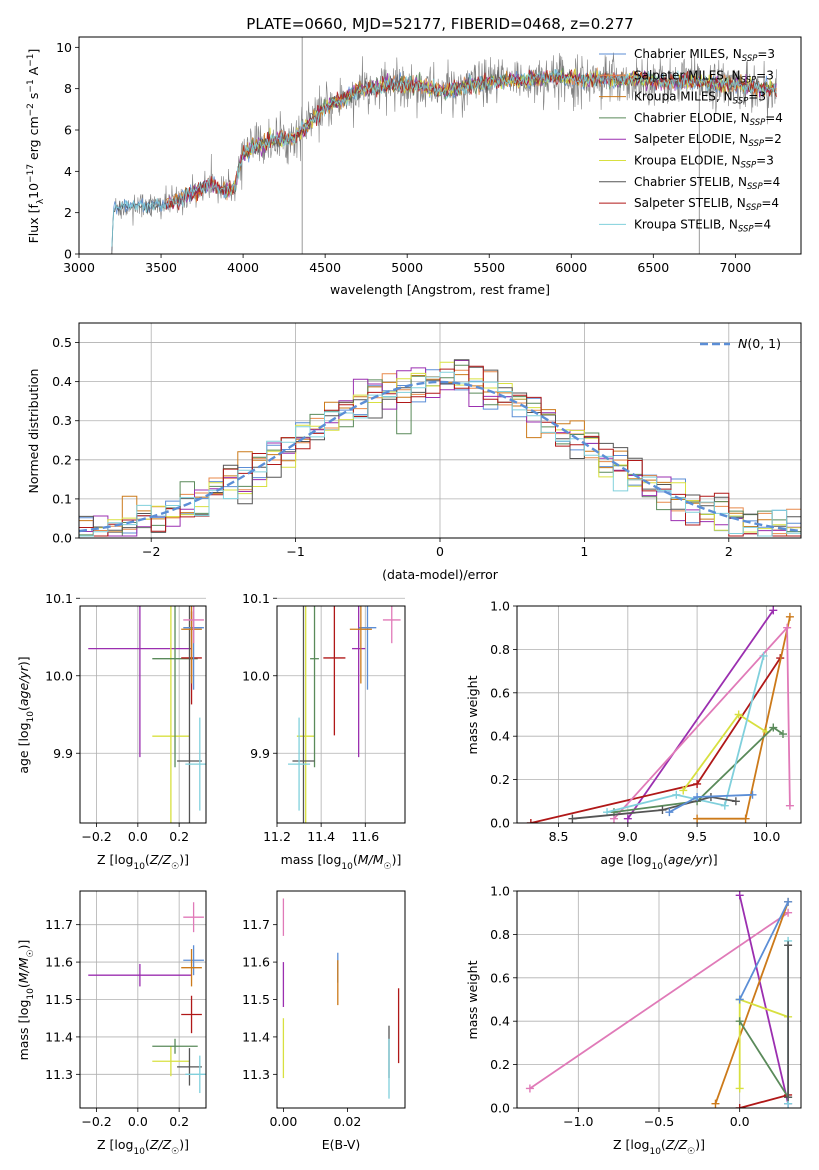 The height and width of the screenshot is (1170, 819). I want to click on legend-entry: Salpeter ELODIE, NSSP=2, so click(708, 140).